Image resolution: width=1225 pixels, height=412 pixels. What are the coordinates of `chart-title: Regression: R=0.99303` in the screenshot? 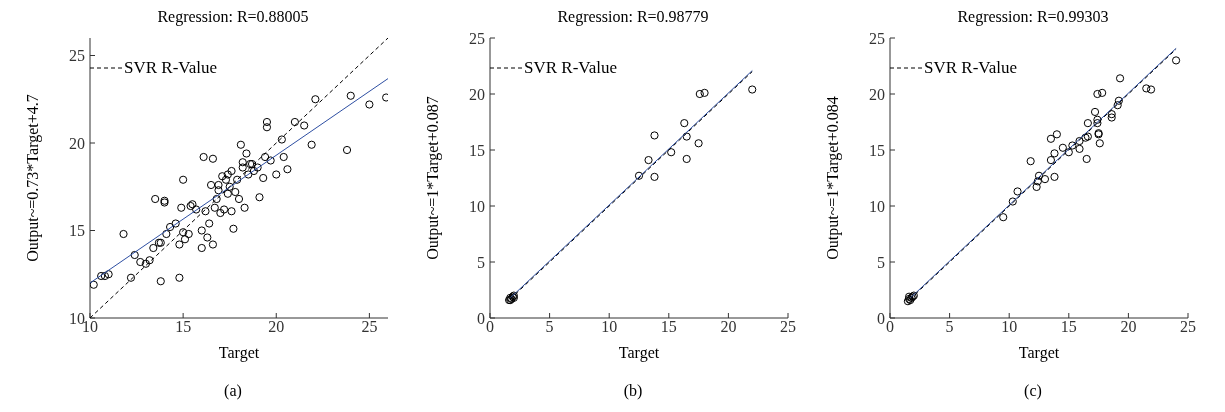 It's located at (1033, 18).